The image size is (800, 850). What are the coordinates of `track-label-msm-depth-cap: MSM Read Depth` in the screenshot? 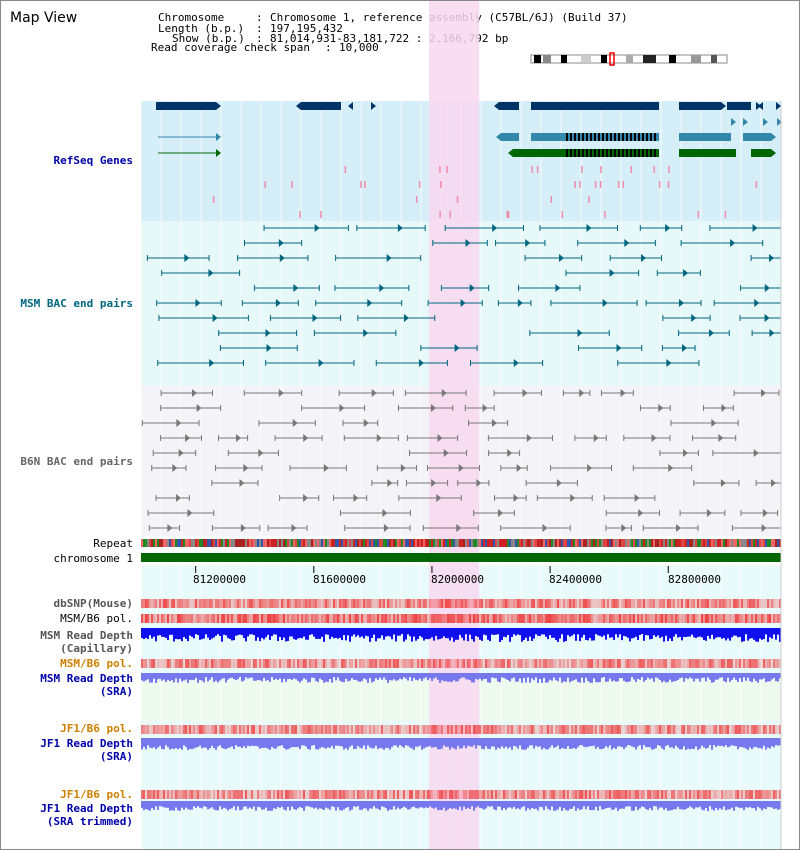 It's located at (86, 635).